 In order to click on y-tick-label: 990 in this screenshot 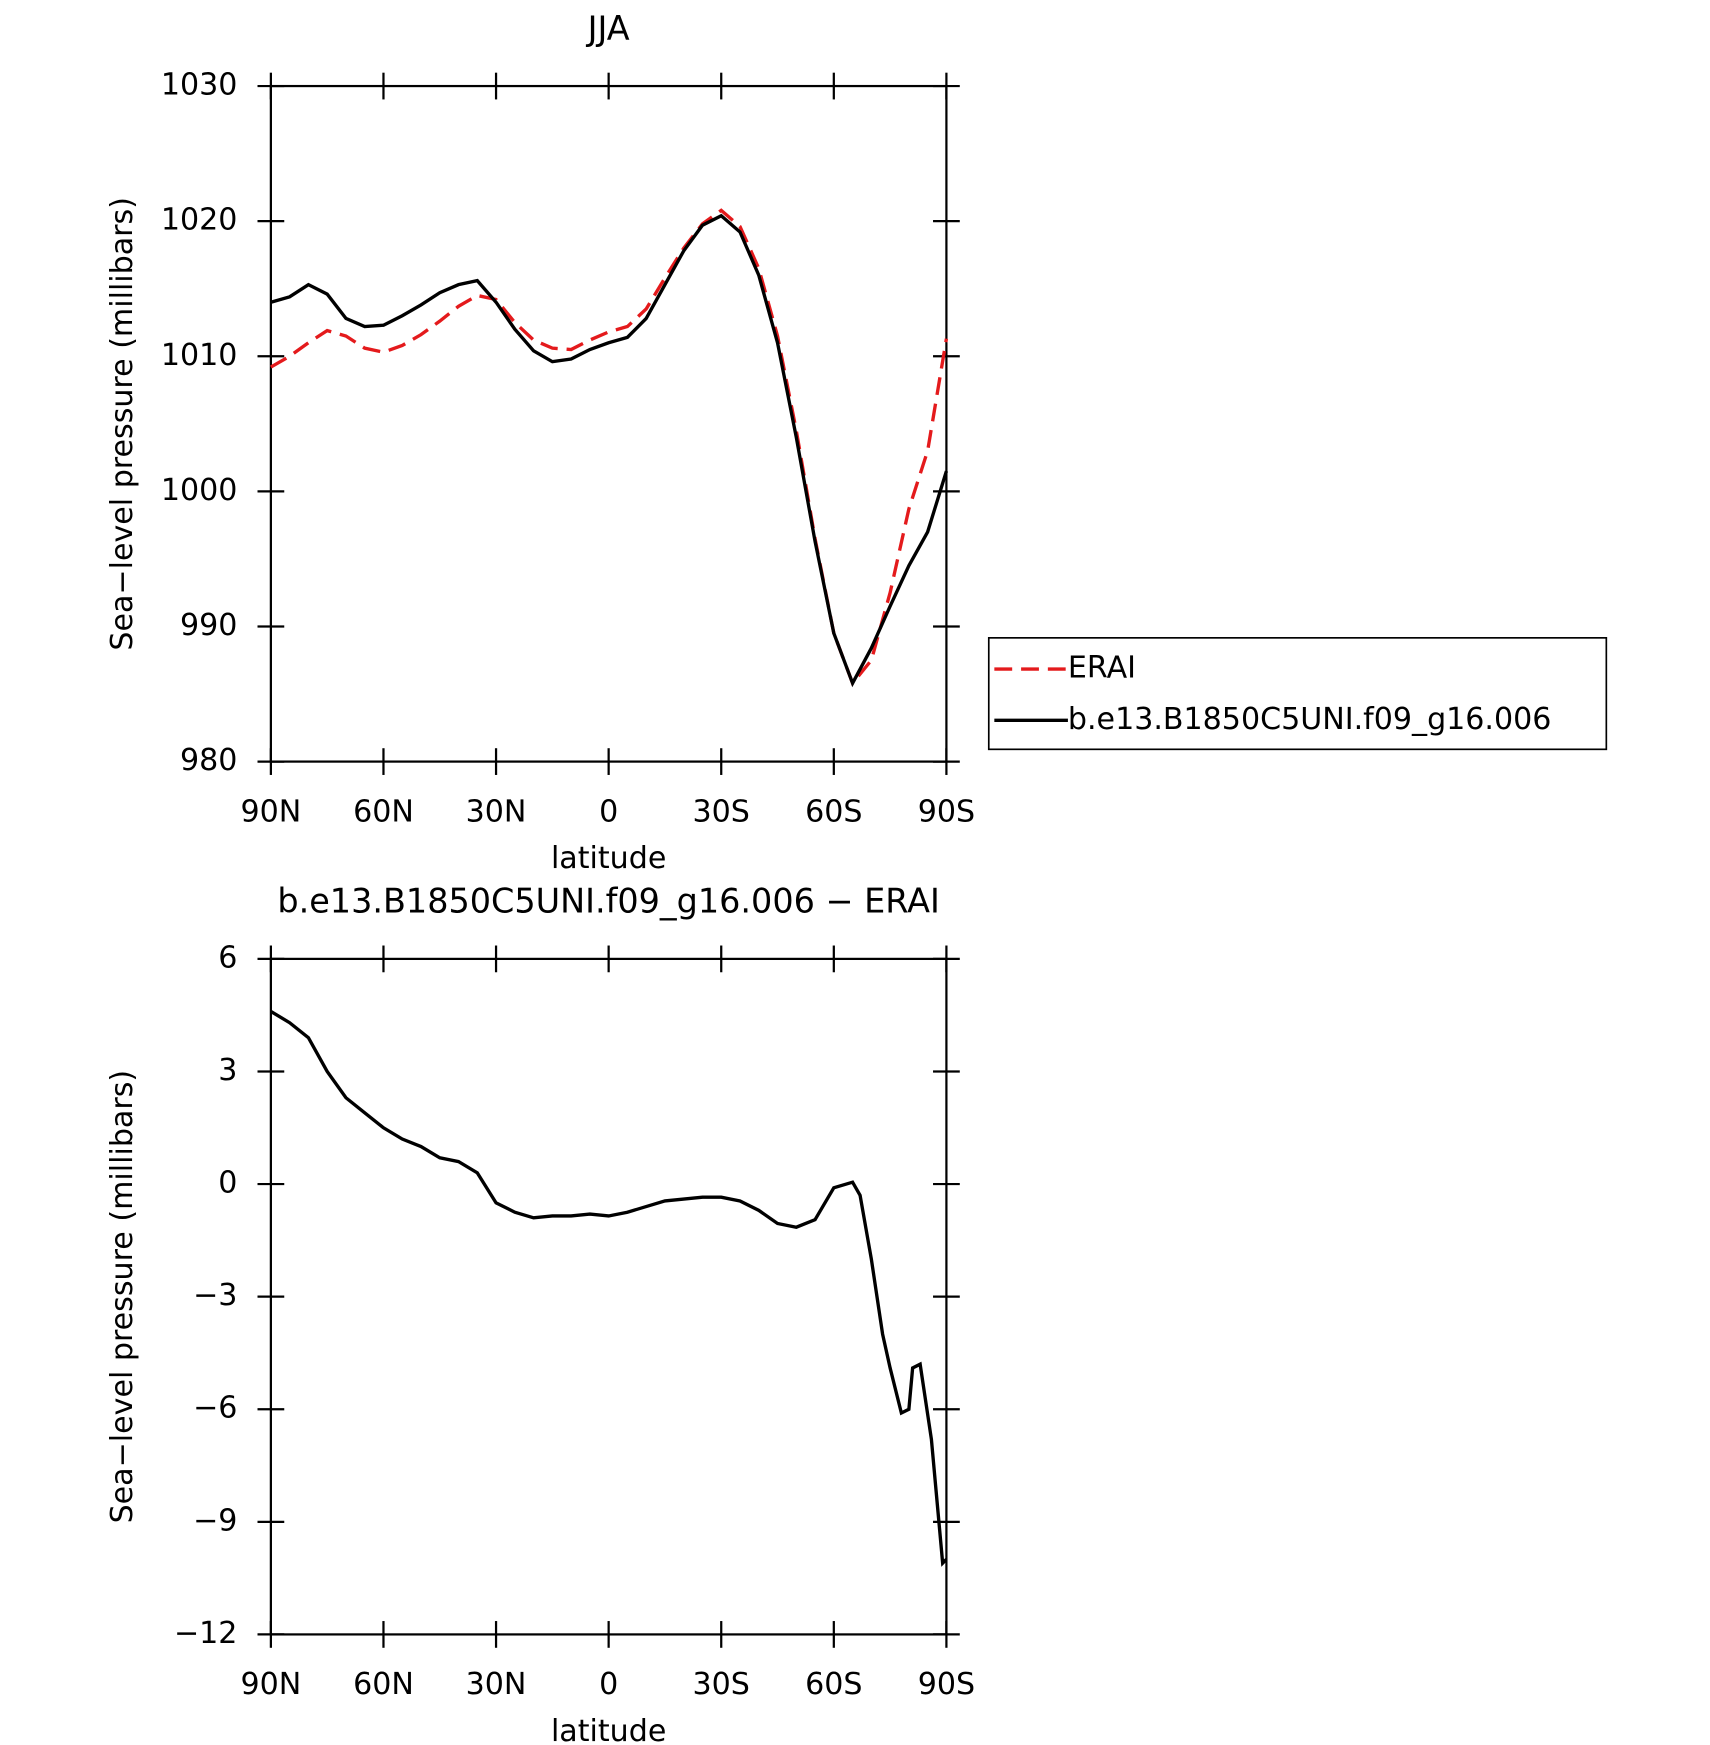, I will do `click(208, 625)`.